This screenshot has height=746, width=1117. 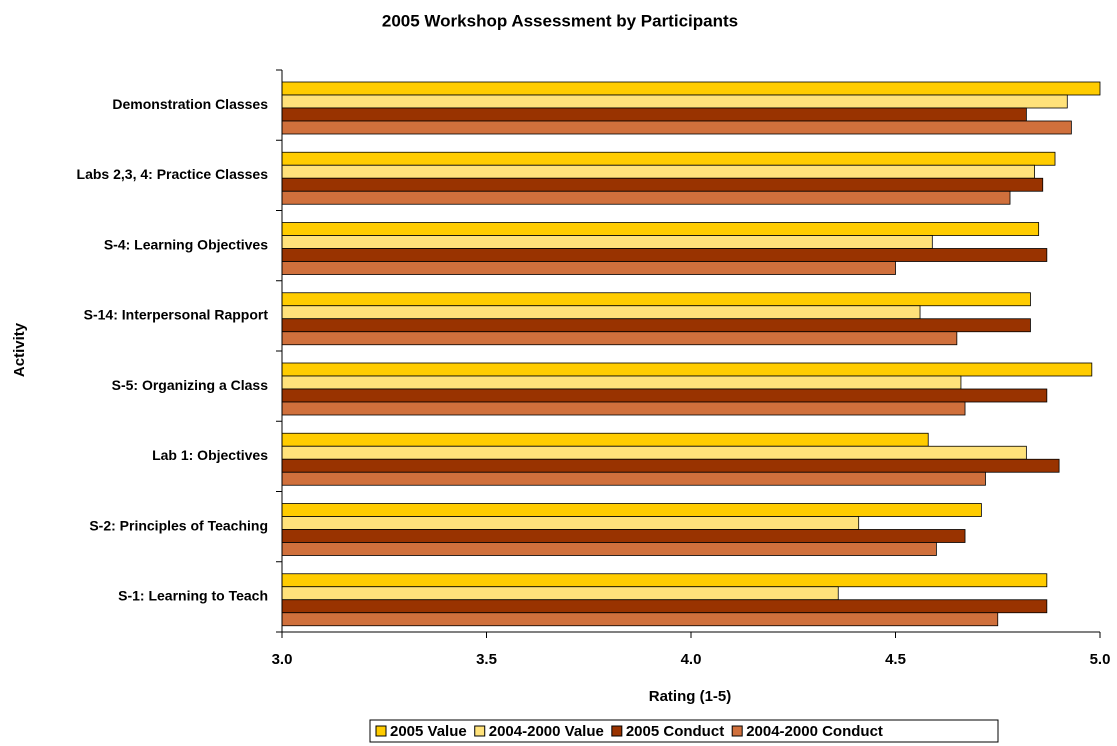 I want to click on x-tick-label: 3.5, so click(x=486, y=659).